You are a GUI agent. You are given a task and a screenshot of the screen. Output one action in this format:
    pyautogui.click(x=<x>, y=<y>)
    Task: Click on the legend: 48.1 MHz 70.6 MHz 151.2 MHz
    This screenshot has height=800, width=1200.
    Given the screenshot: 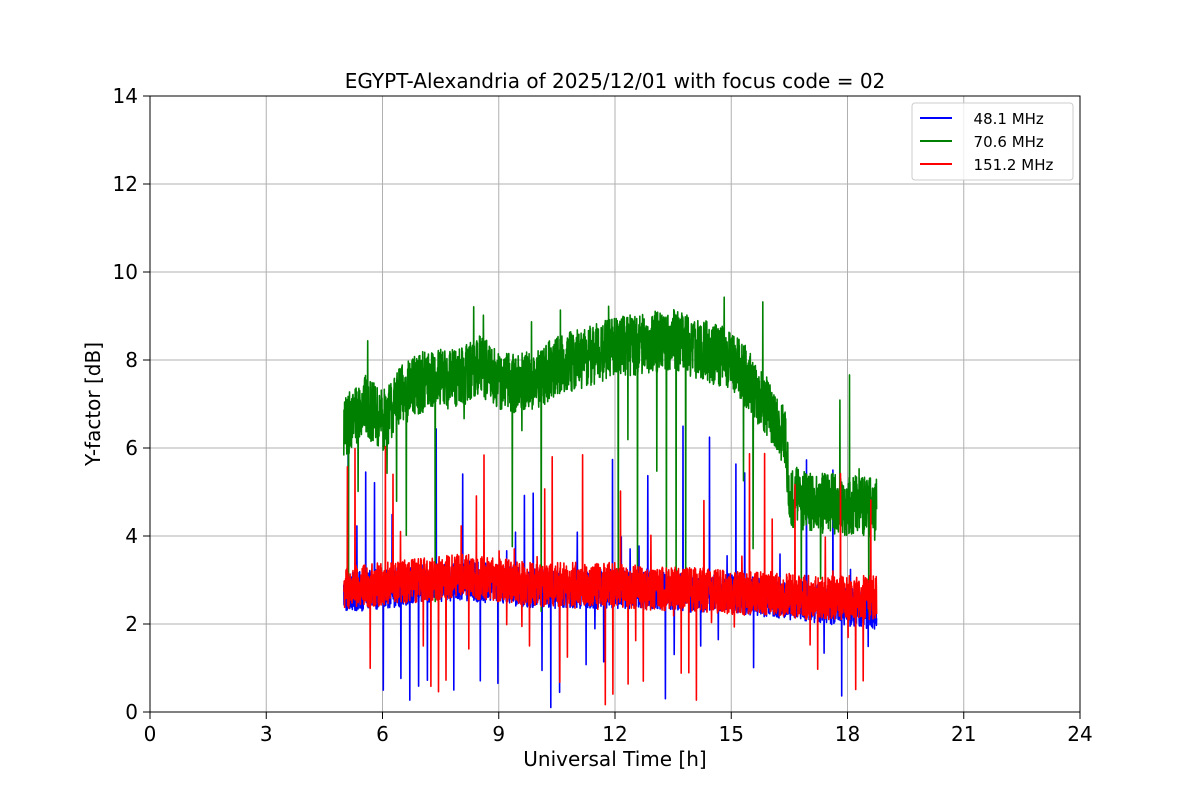 What is the action you would take?
    pyautogui.click(x=992, y=141)
    